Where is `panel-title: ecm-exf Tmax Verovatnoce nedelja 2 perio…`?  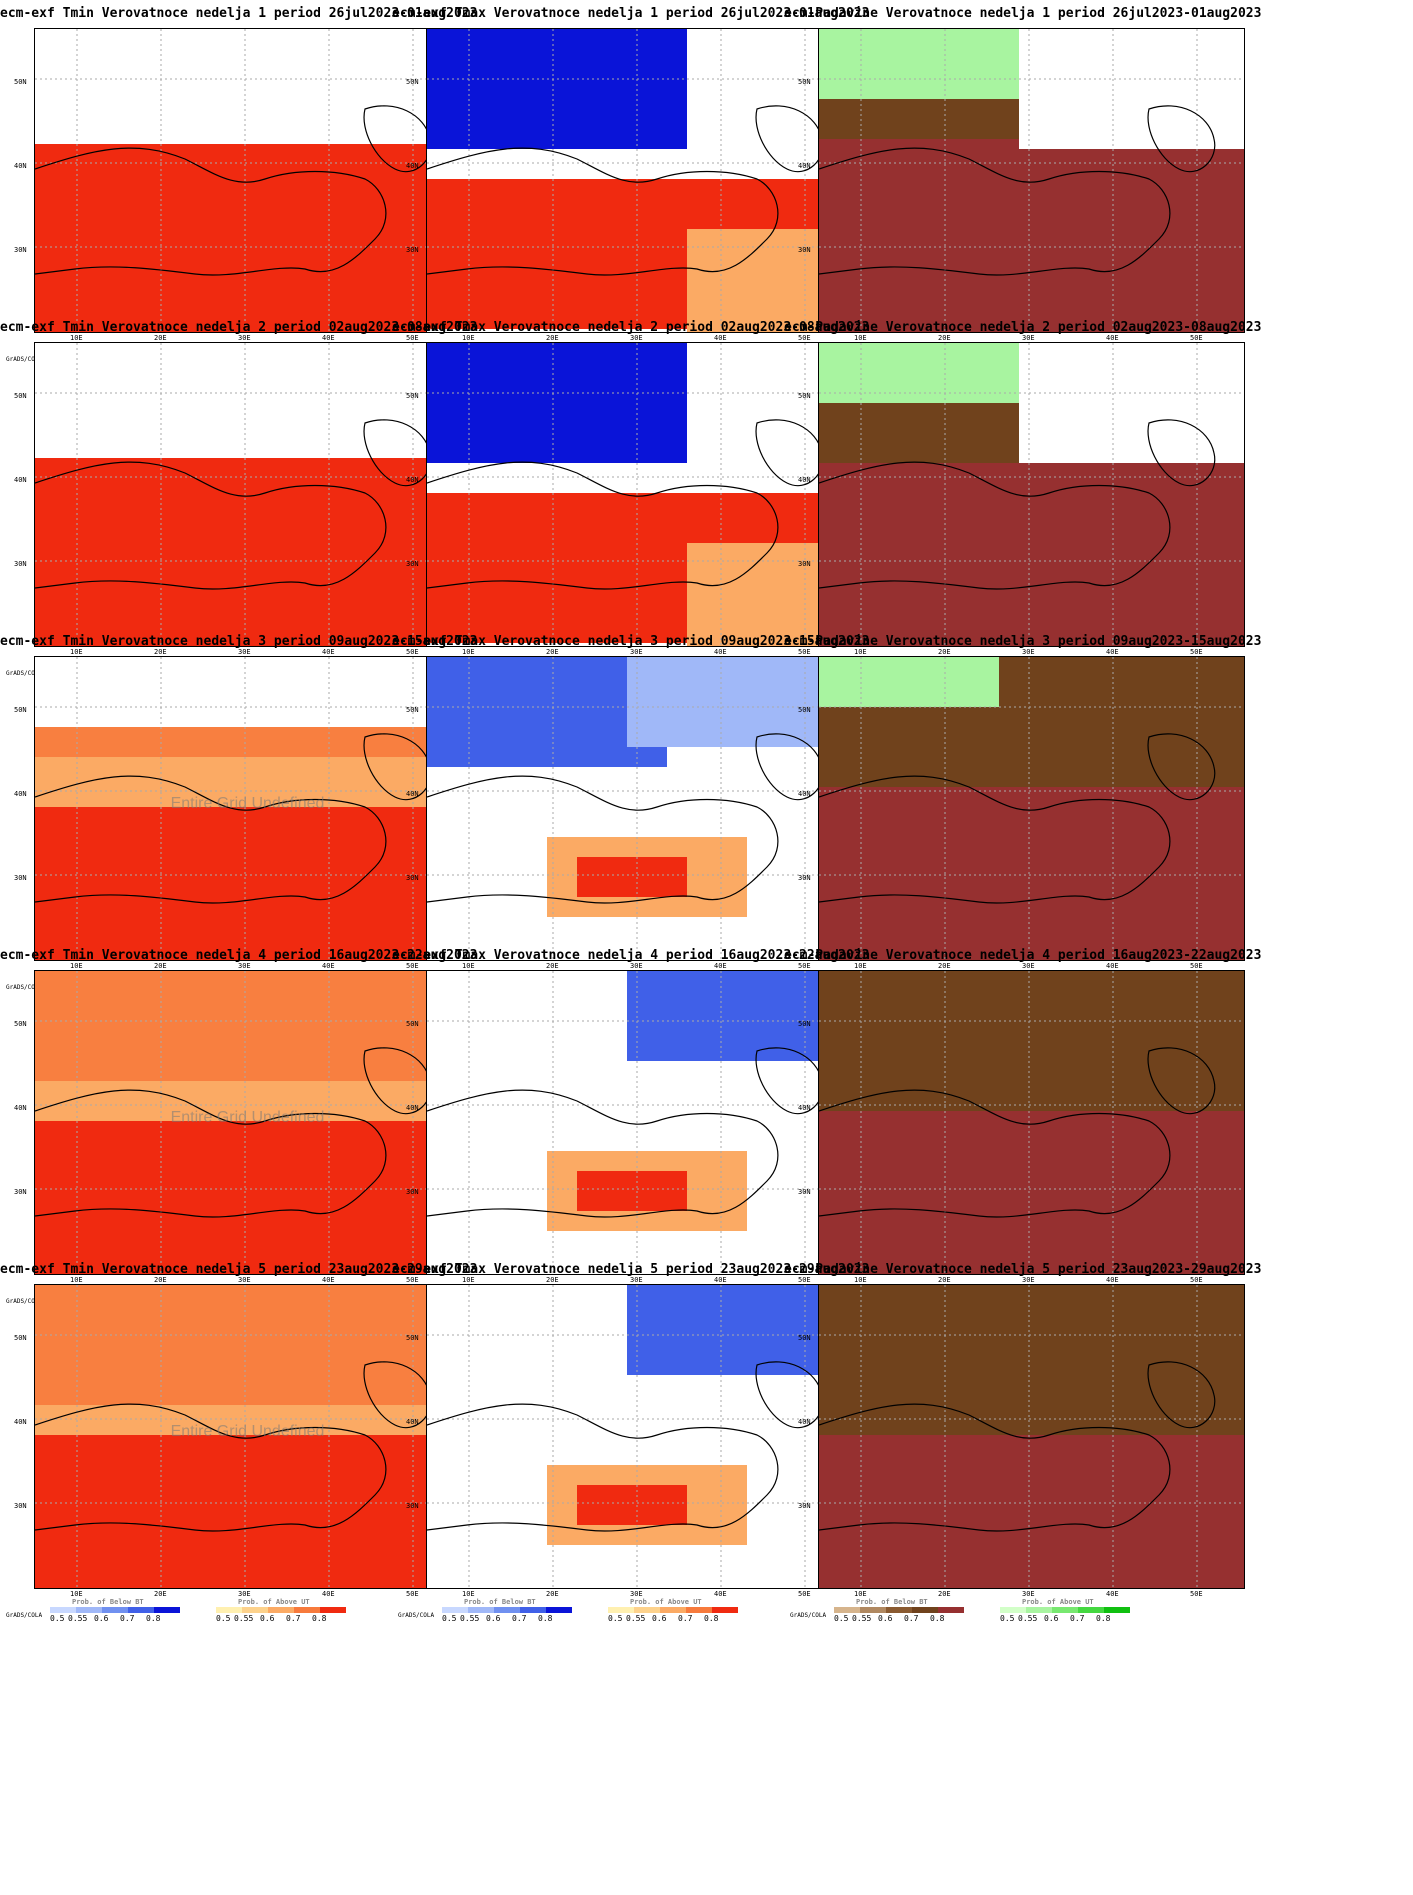 panel-title: ecm-exf Tmax Verovatnoce nedelja 2 perio… is located at coordinates (631, 327).